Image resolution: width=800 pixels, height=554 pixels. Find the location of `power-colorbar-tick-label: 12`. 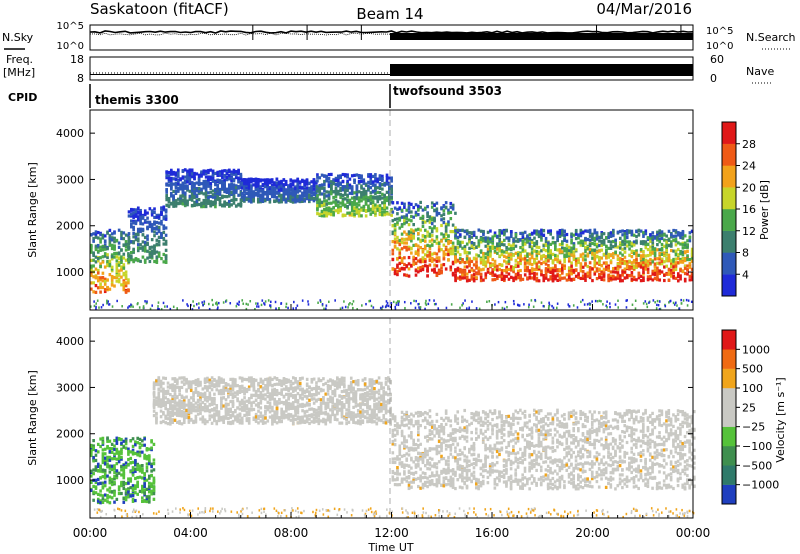

power-colorbar-tick-label: 12 is located at coordinates (749, 231).